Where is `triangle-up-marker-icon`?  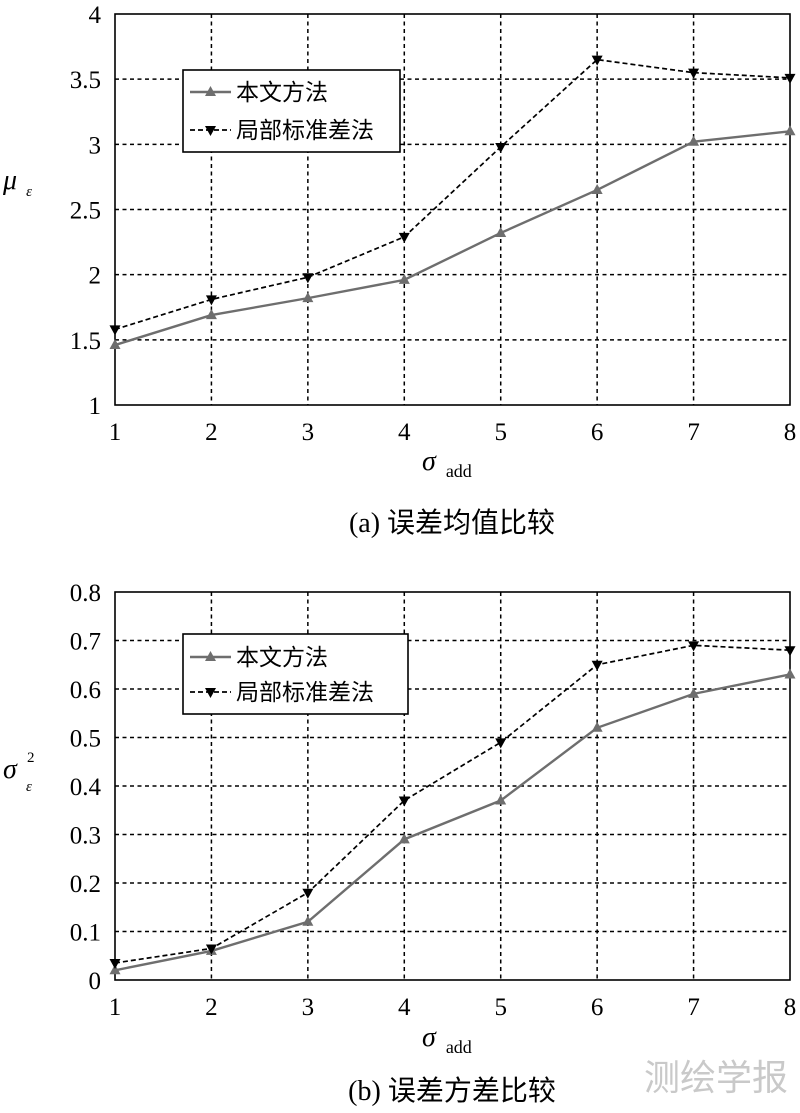
triangle-up-marker-icon is located at coordinates (210, 91).